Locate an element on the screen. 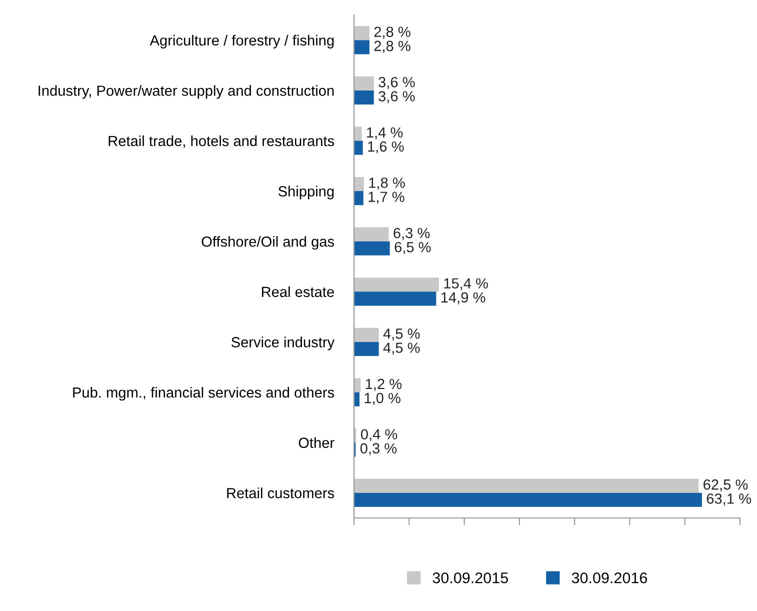  data-label: 1,6 % is located at coordinates (386, 147).